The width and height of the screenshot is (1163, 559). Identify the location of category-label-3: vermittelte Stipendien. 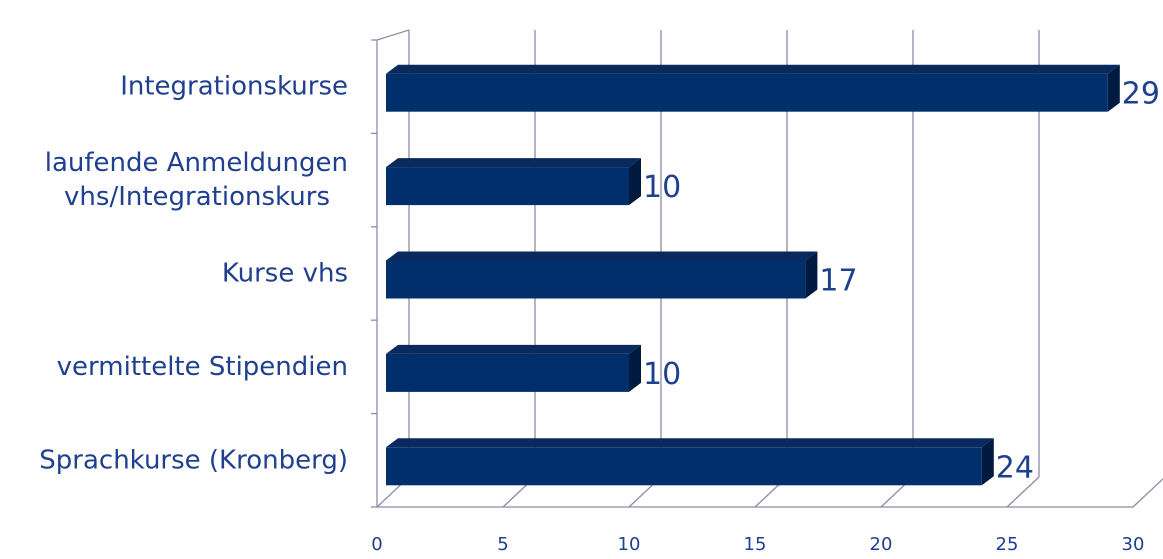
(202, 367).